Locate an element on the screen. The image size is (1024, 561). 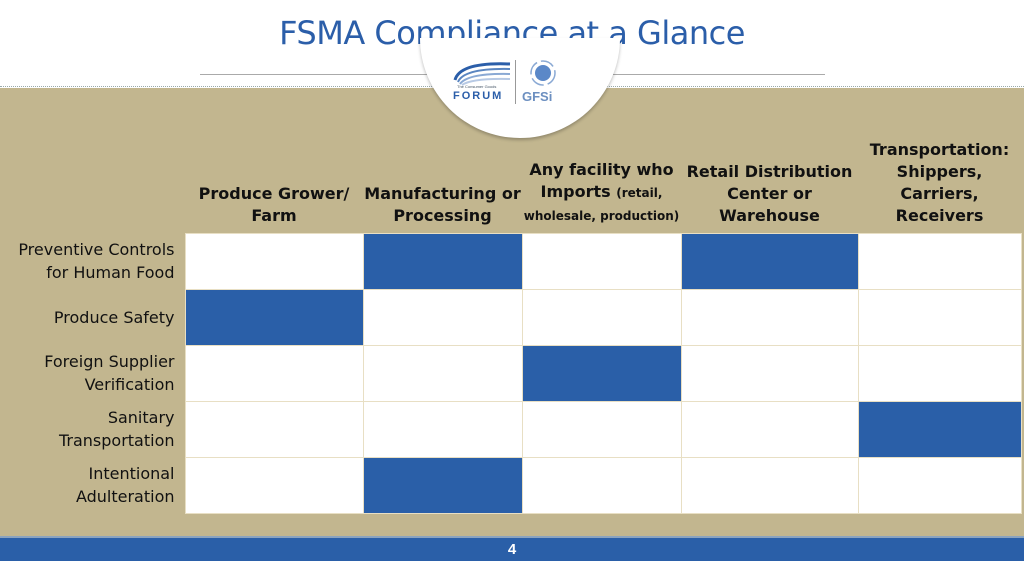
column-header-sublabel: (retail, wholesale, production) is located at coordinates (601, 204).